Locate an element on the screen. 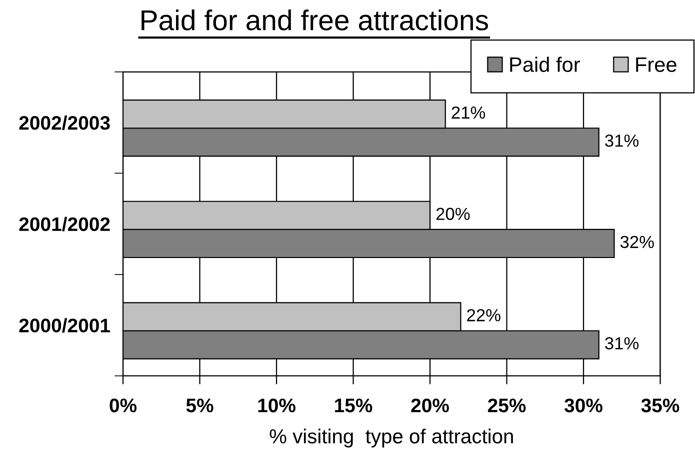 The image size is (695, 455). x-tick-label: 25% is located at coordinates (507, 405).